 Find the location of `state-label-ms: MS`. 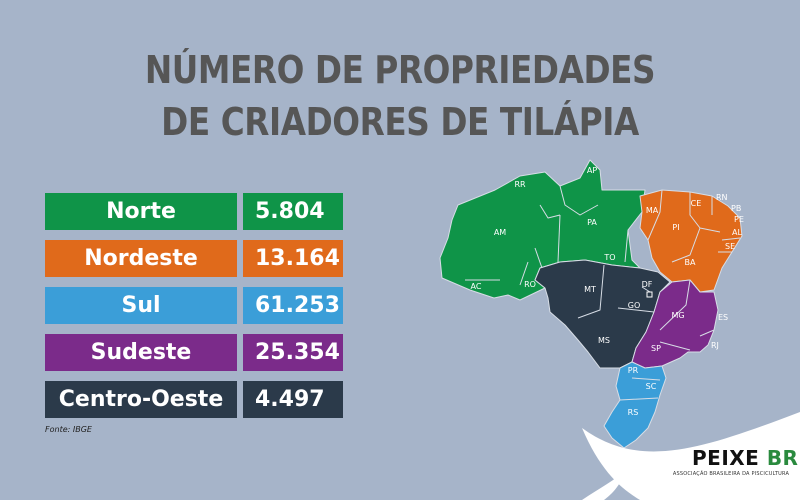

state-label-ms: MS is located at coordinates (604, 340).